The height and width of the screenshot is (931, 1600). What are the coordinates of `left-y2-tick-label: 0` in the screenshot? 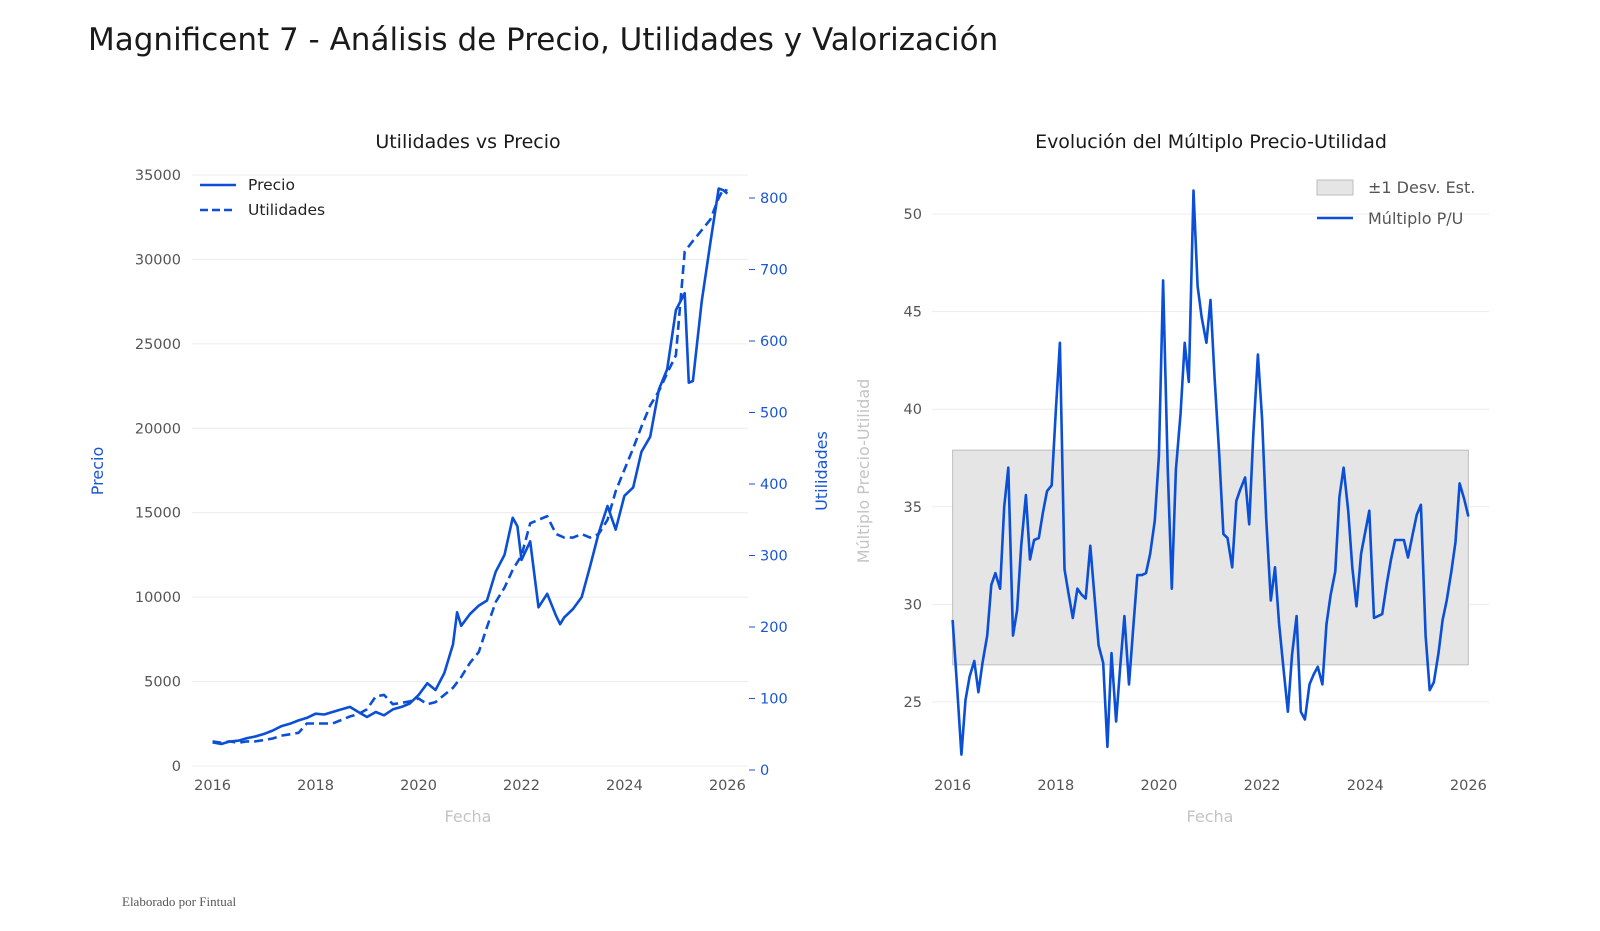 It's located at (764, 771).